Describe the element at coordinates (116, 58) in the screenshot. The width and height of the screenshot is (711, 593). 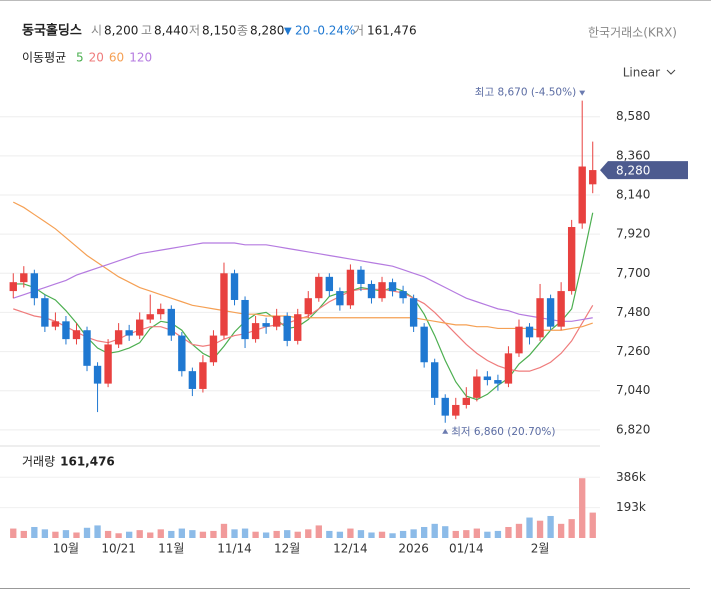
I see `legend-entry: 60` at that location.